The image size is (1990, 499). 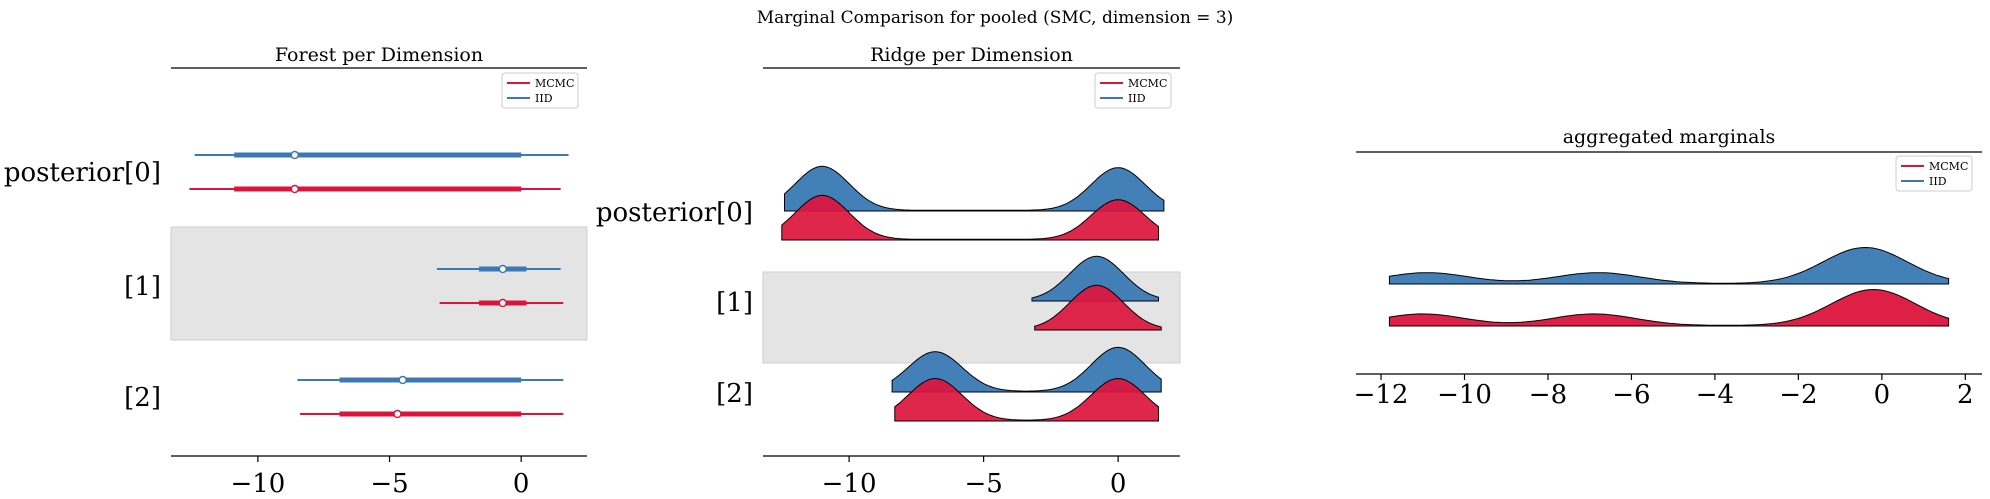 I want to click on x-tick-label: −6, so click(x=1631, y=395).